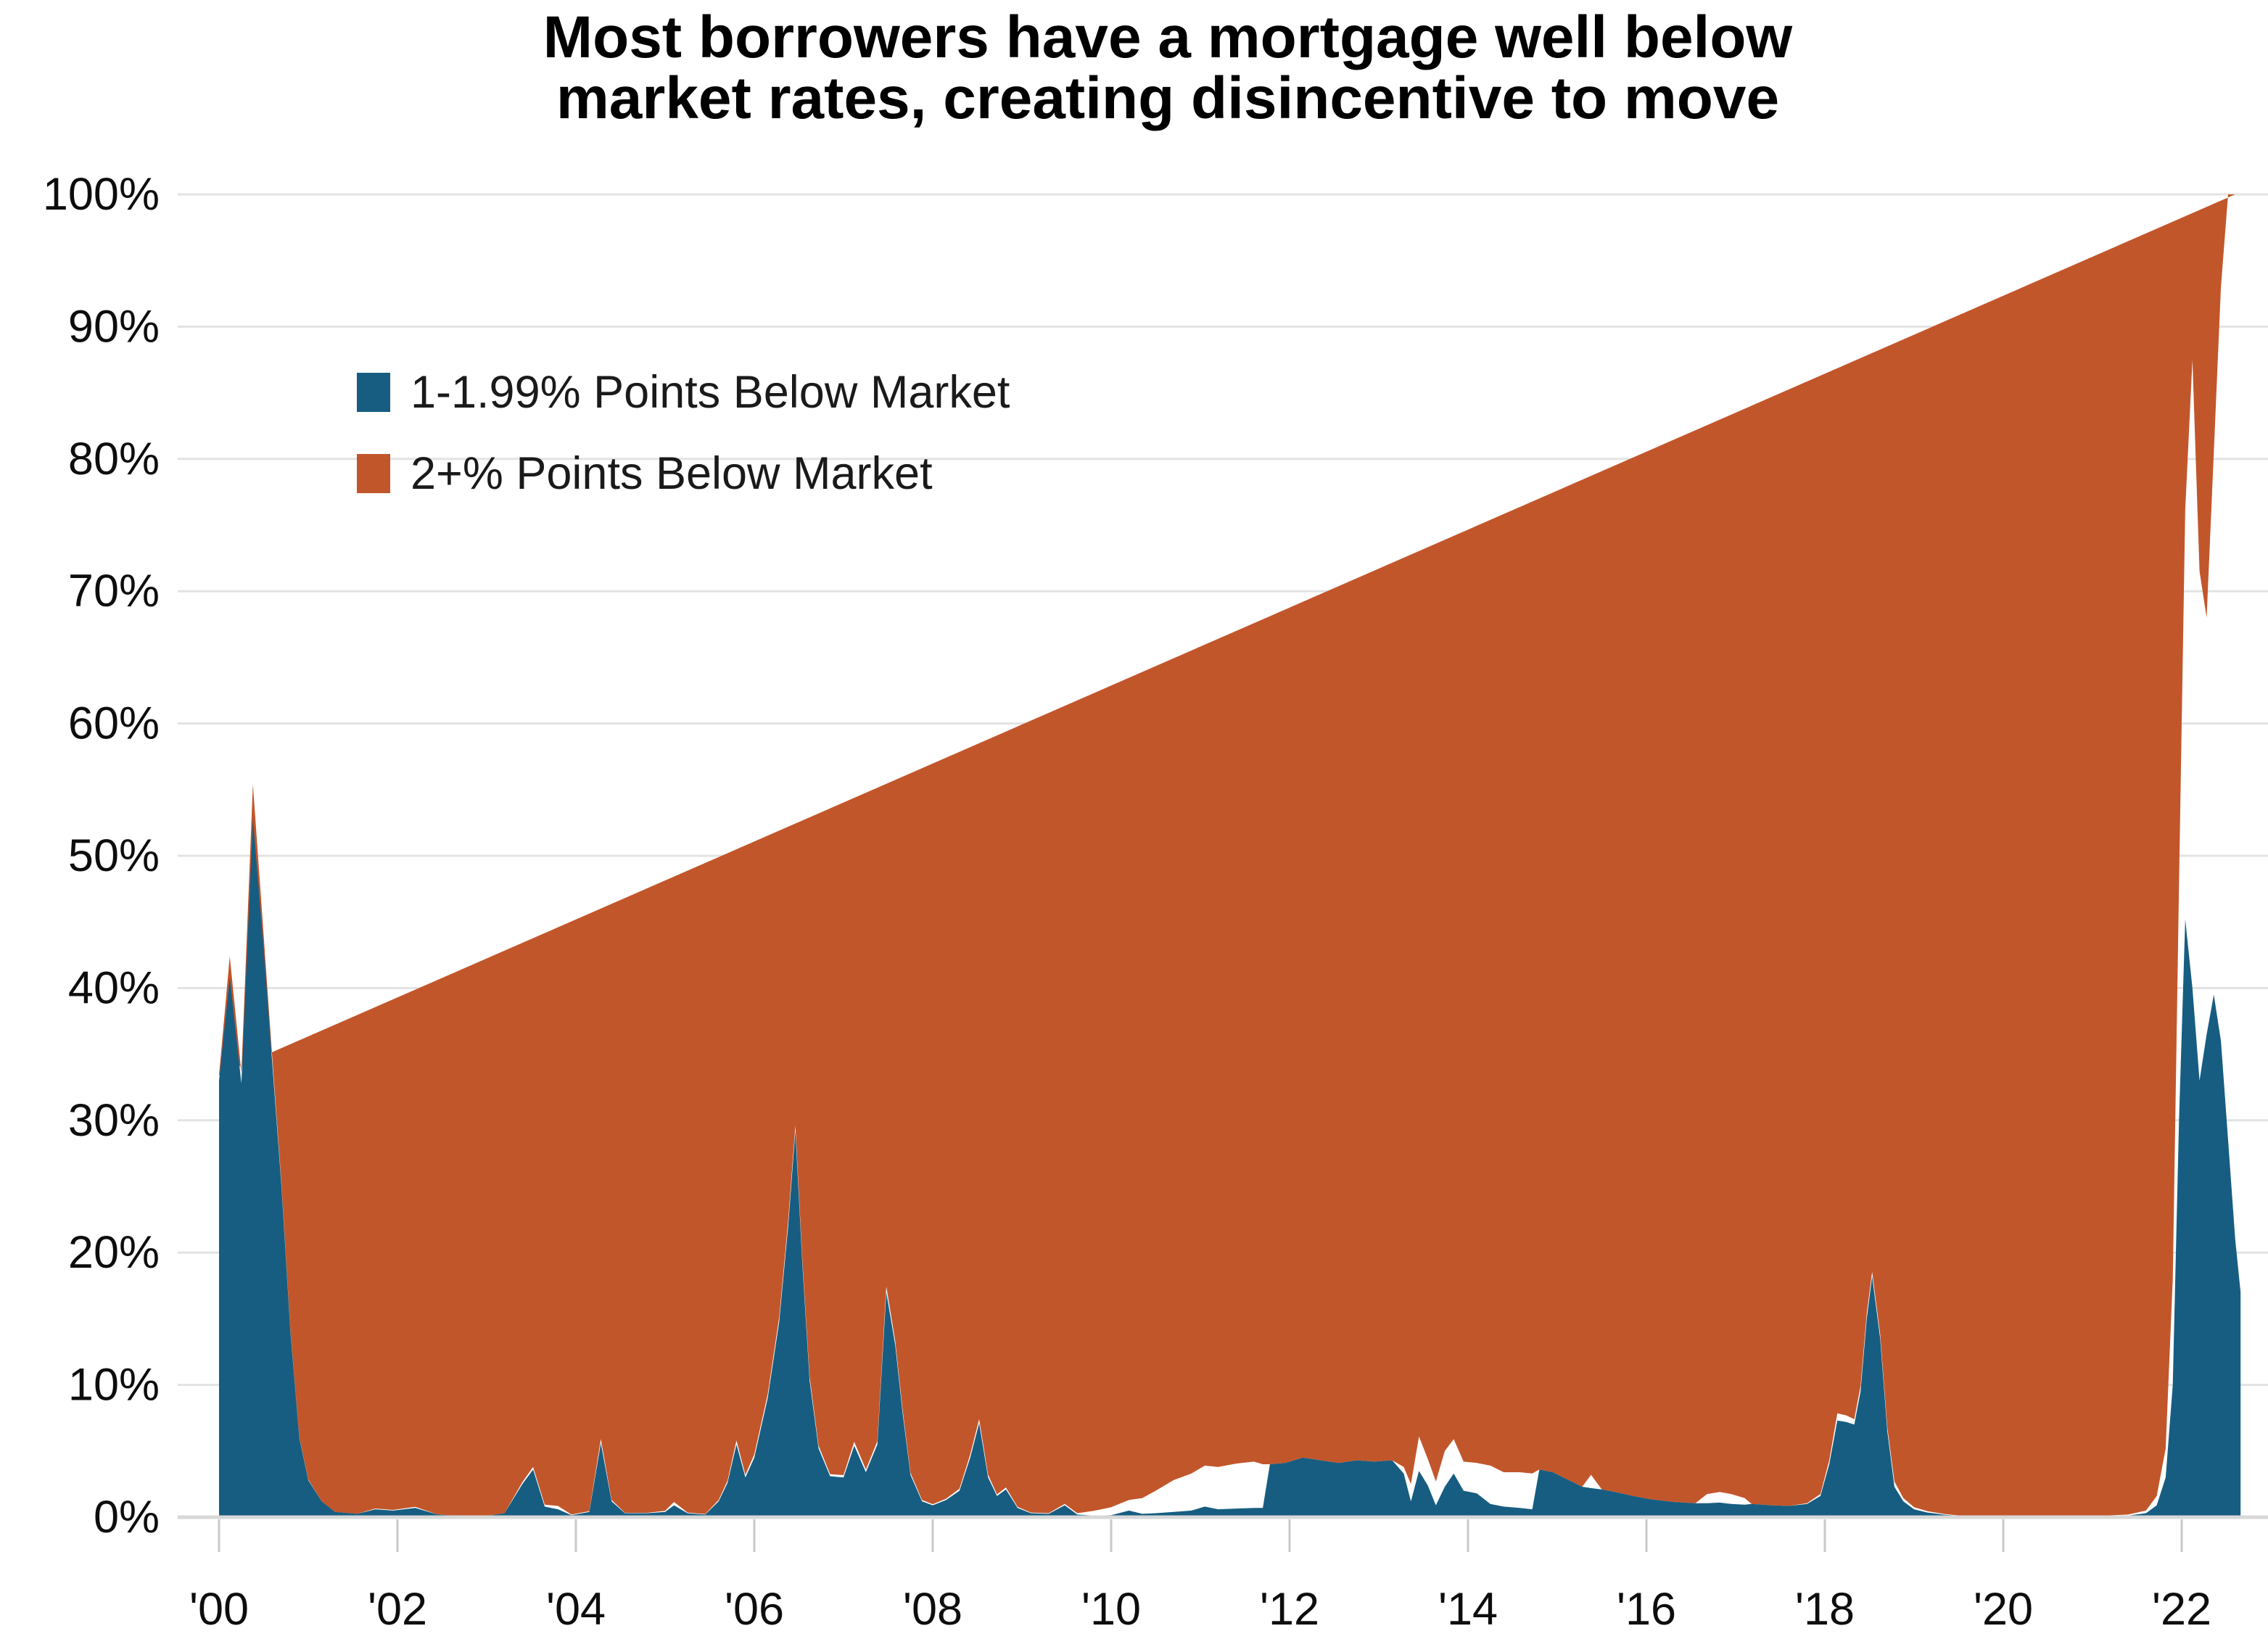  What do you see at coordinates (114, 459) in the screenshot?
I see `y-tick-label: 80%` at bounding box center [114, 459].